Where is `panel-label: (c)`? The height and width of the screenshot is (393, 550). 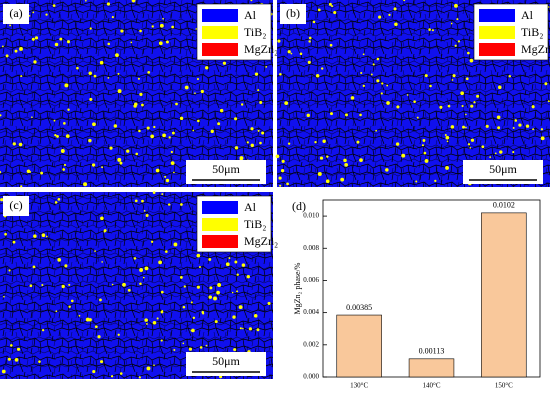
panel-label: (c) is located at coordinates (15, 205).